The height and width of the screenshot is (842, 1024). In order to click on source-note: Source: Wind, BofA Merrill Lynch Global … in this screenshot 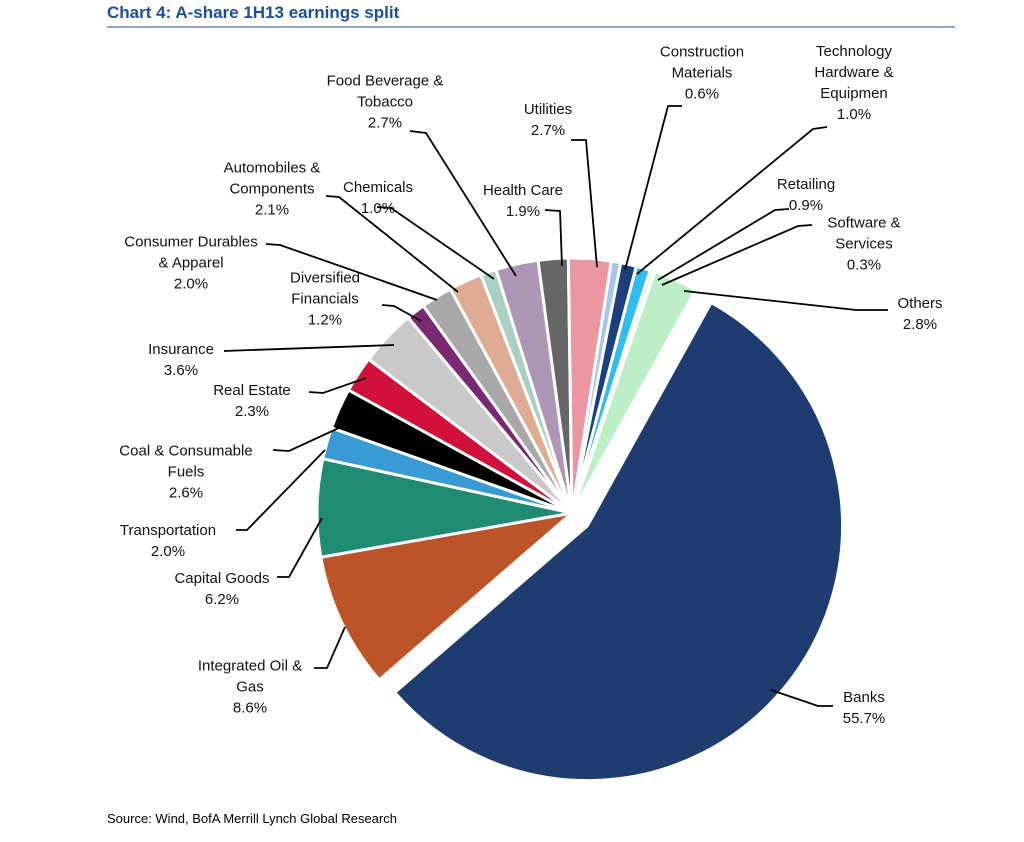, I will do `click(252, 818)`.